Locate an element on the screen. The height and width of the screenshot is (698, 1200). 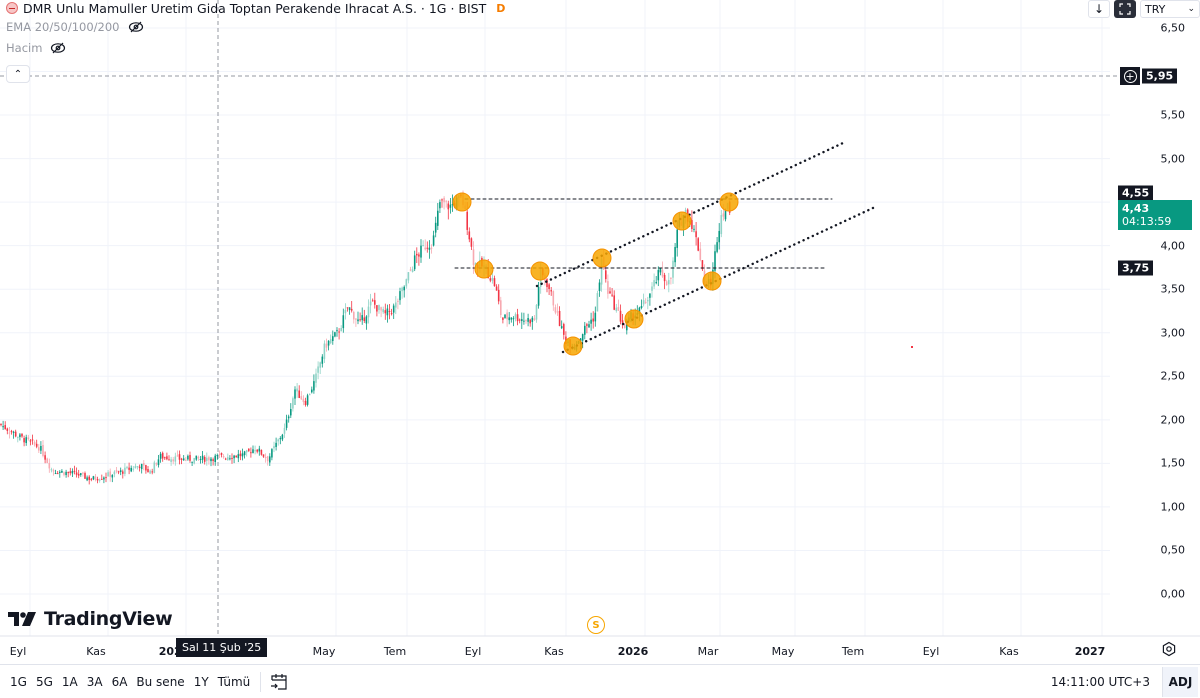
add-alert-button: + is located at coordinates (1130, 76).